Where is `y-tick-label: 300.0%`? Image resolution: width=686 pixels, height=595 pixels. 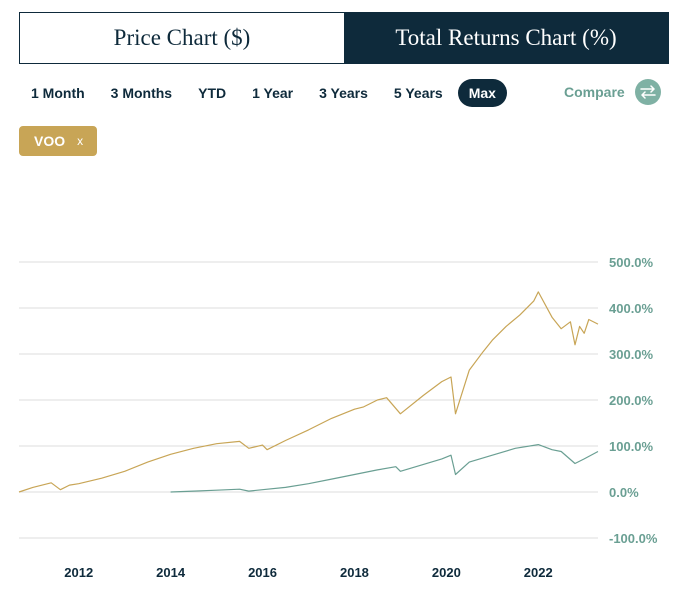 y-tick-label: 300.0% is located at coordinates (631, 354).